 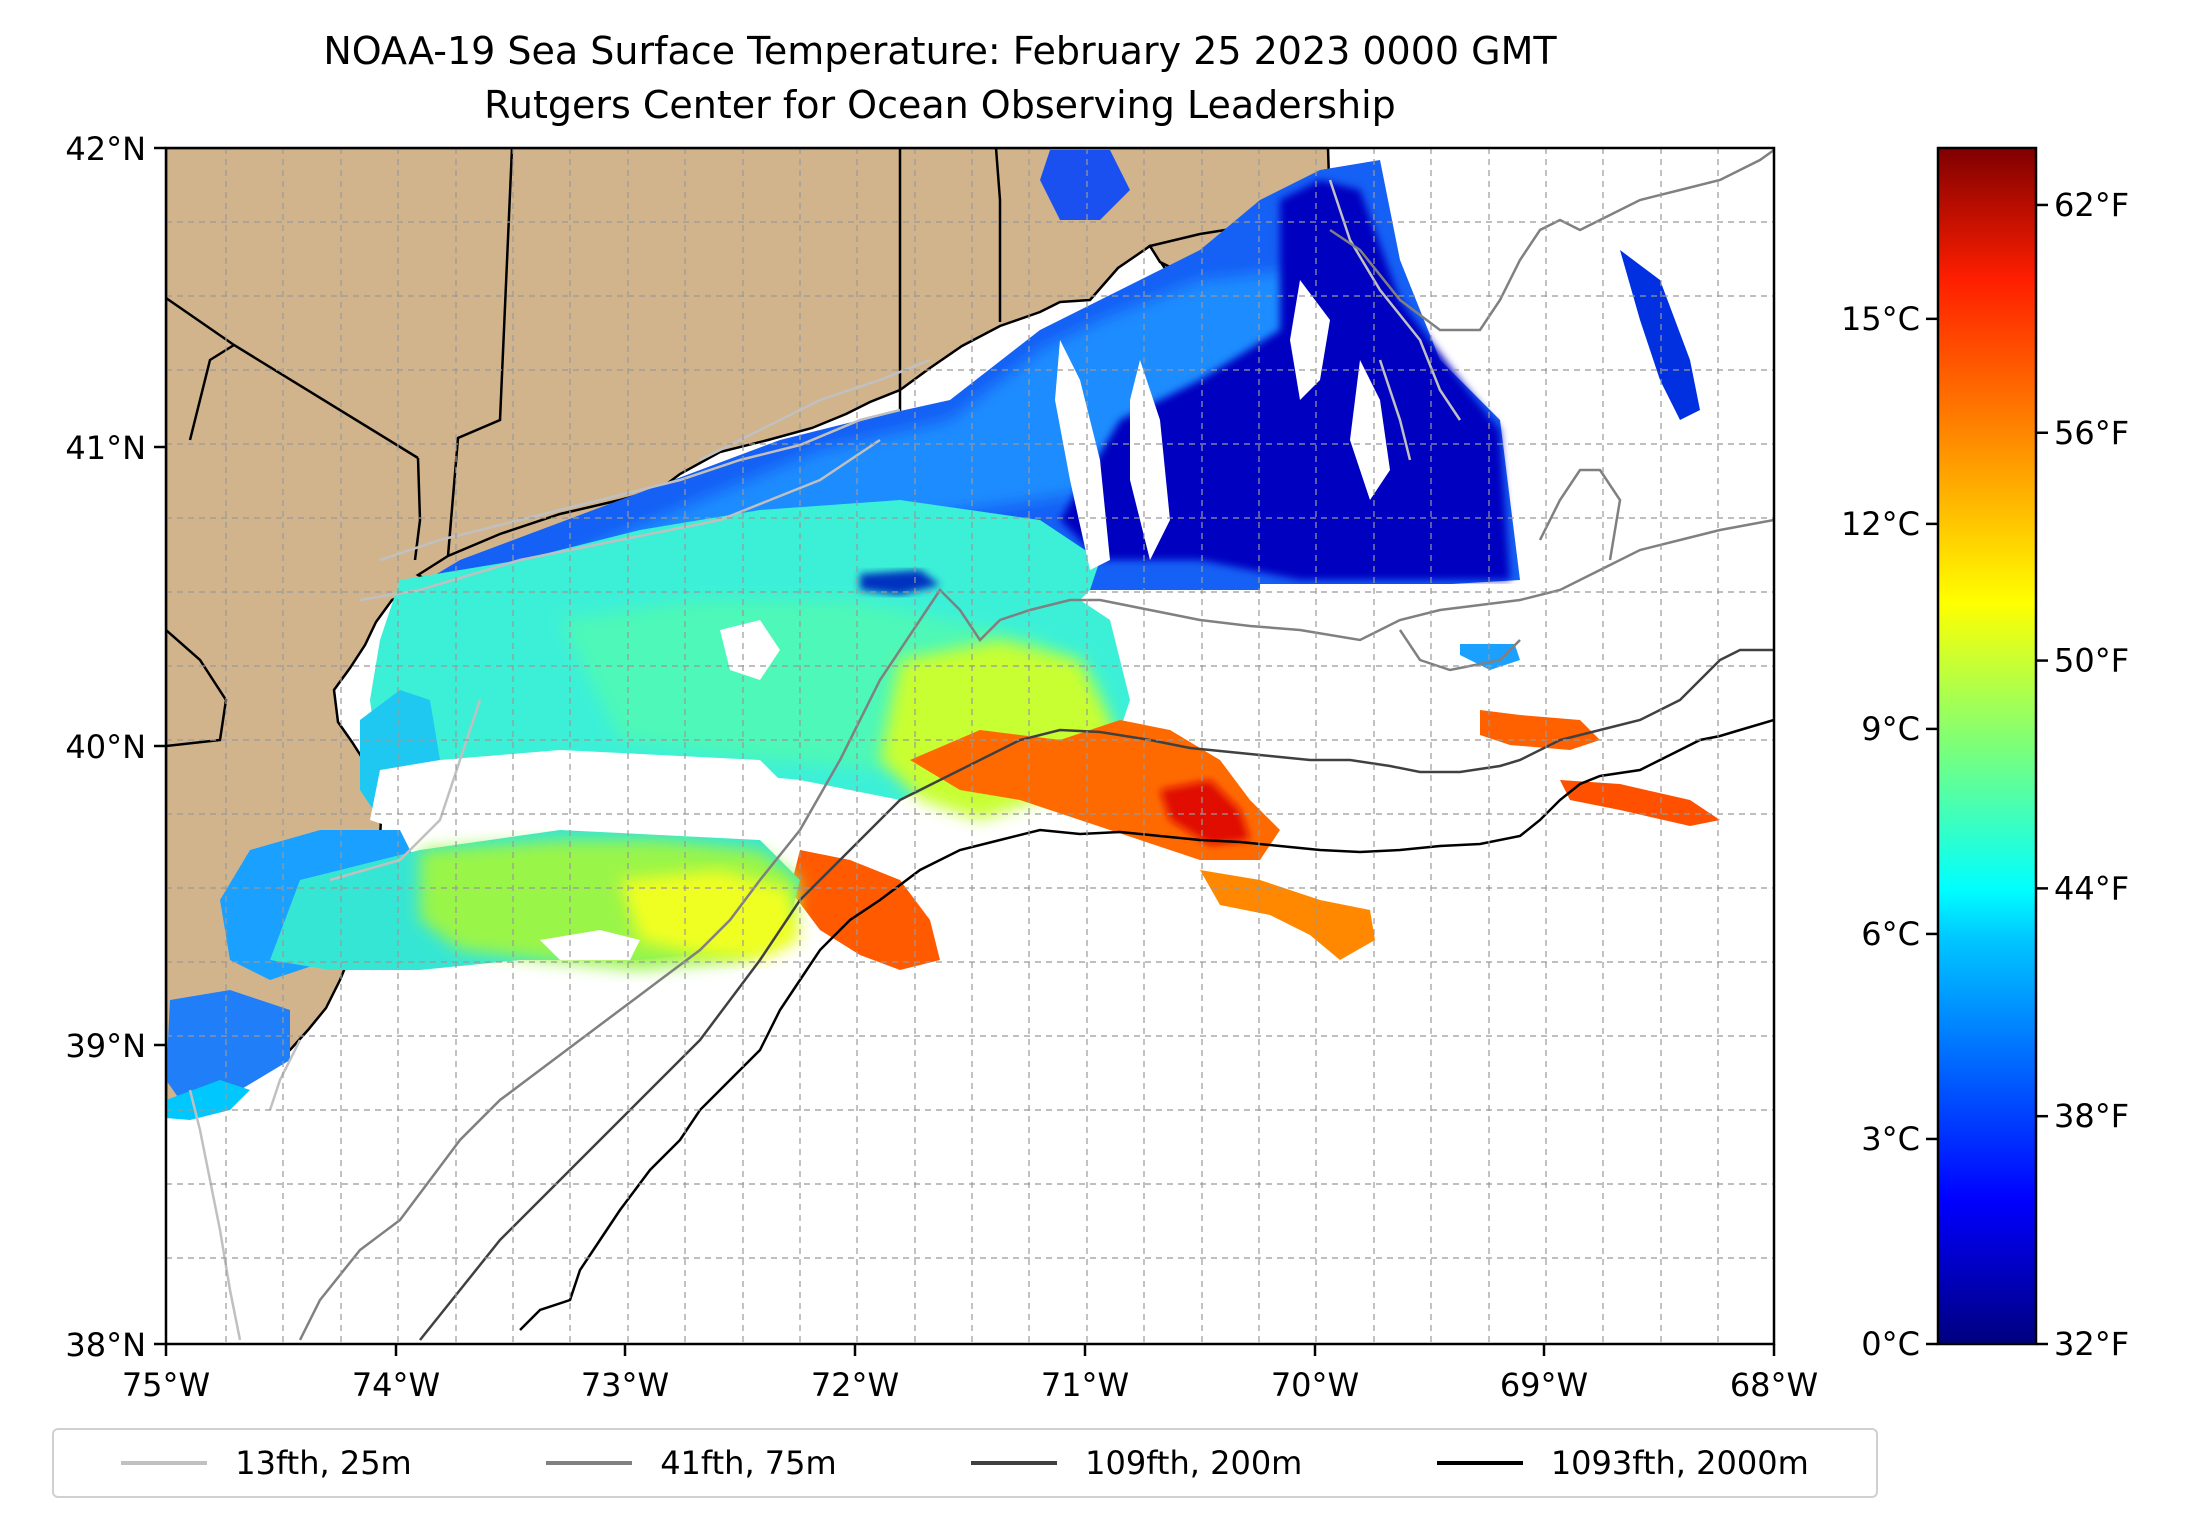 What do you see at coordinates (1889, 831) in the screenshot?
I see `colorbar-celsius-ticks: 0°C 3°C 6°C 9°C 12°C 15°C` at bounding box center [1889, 831].